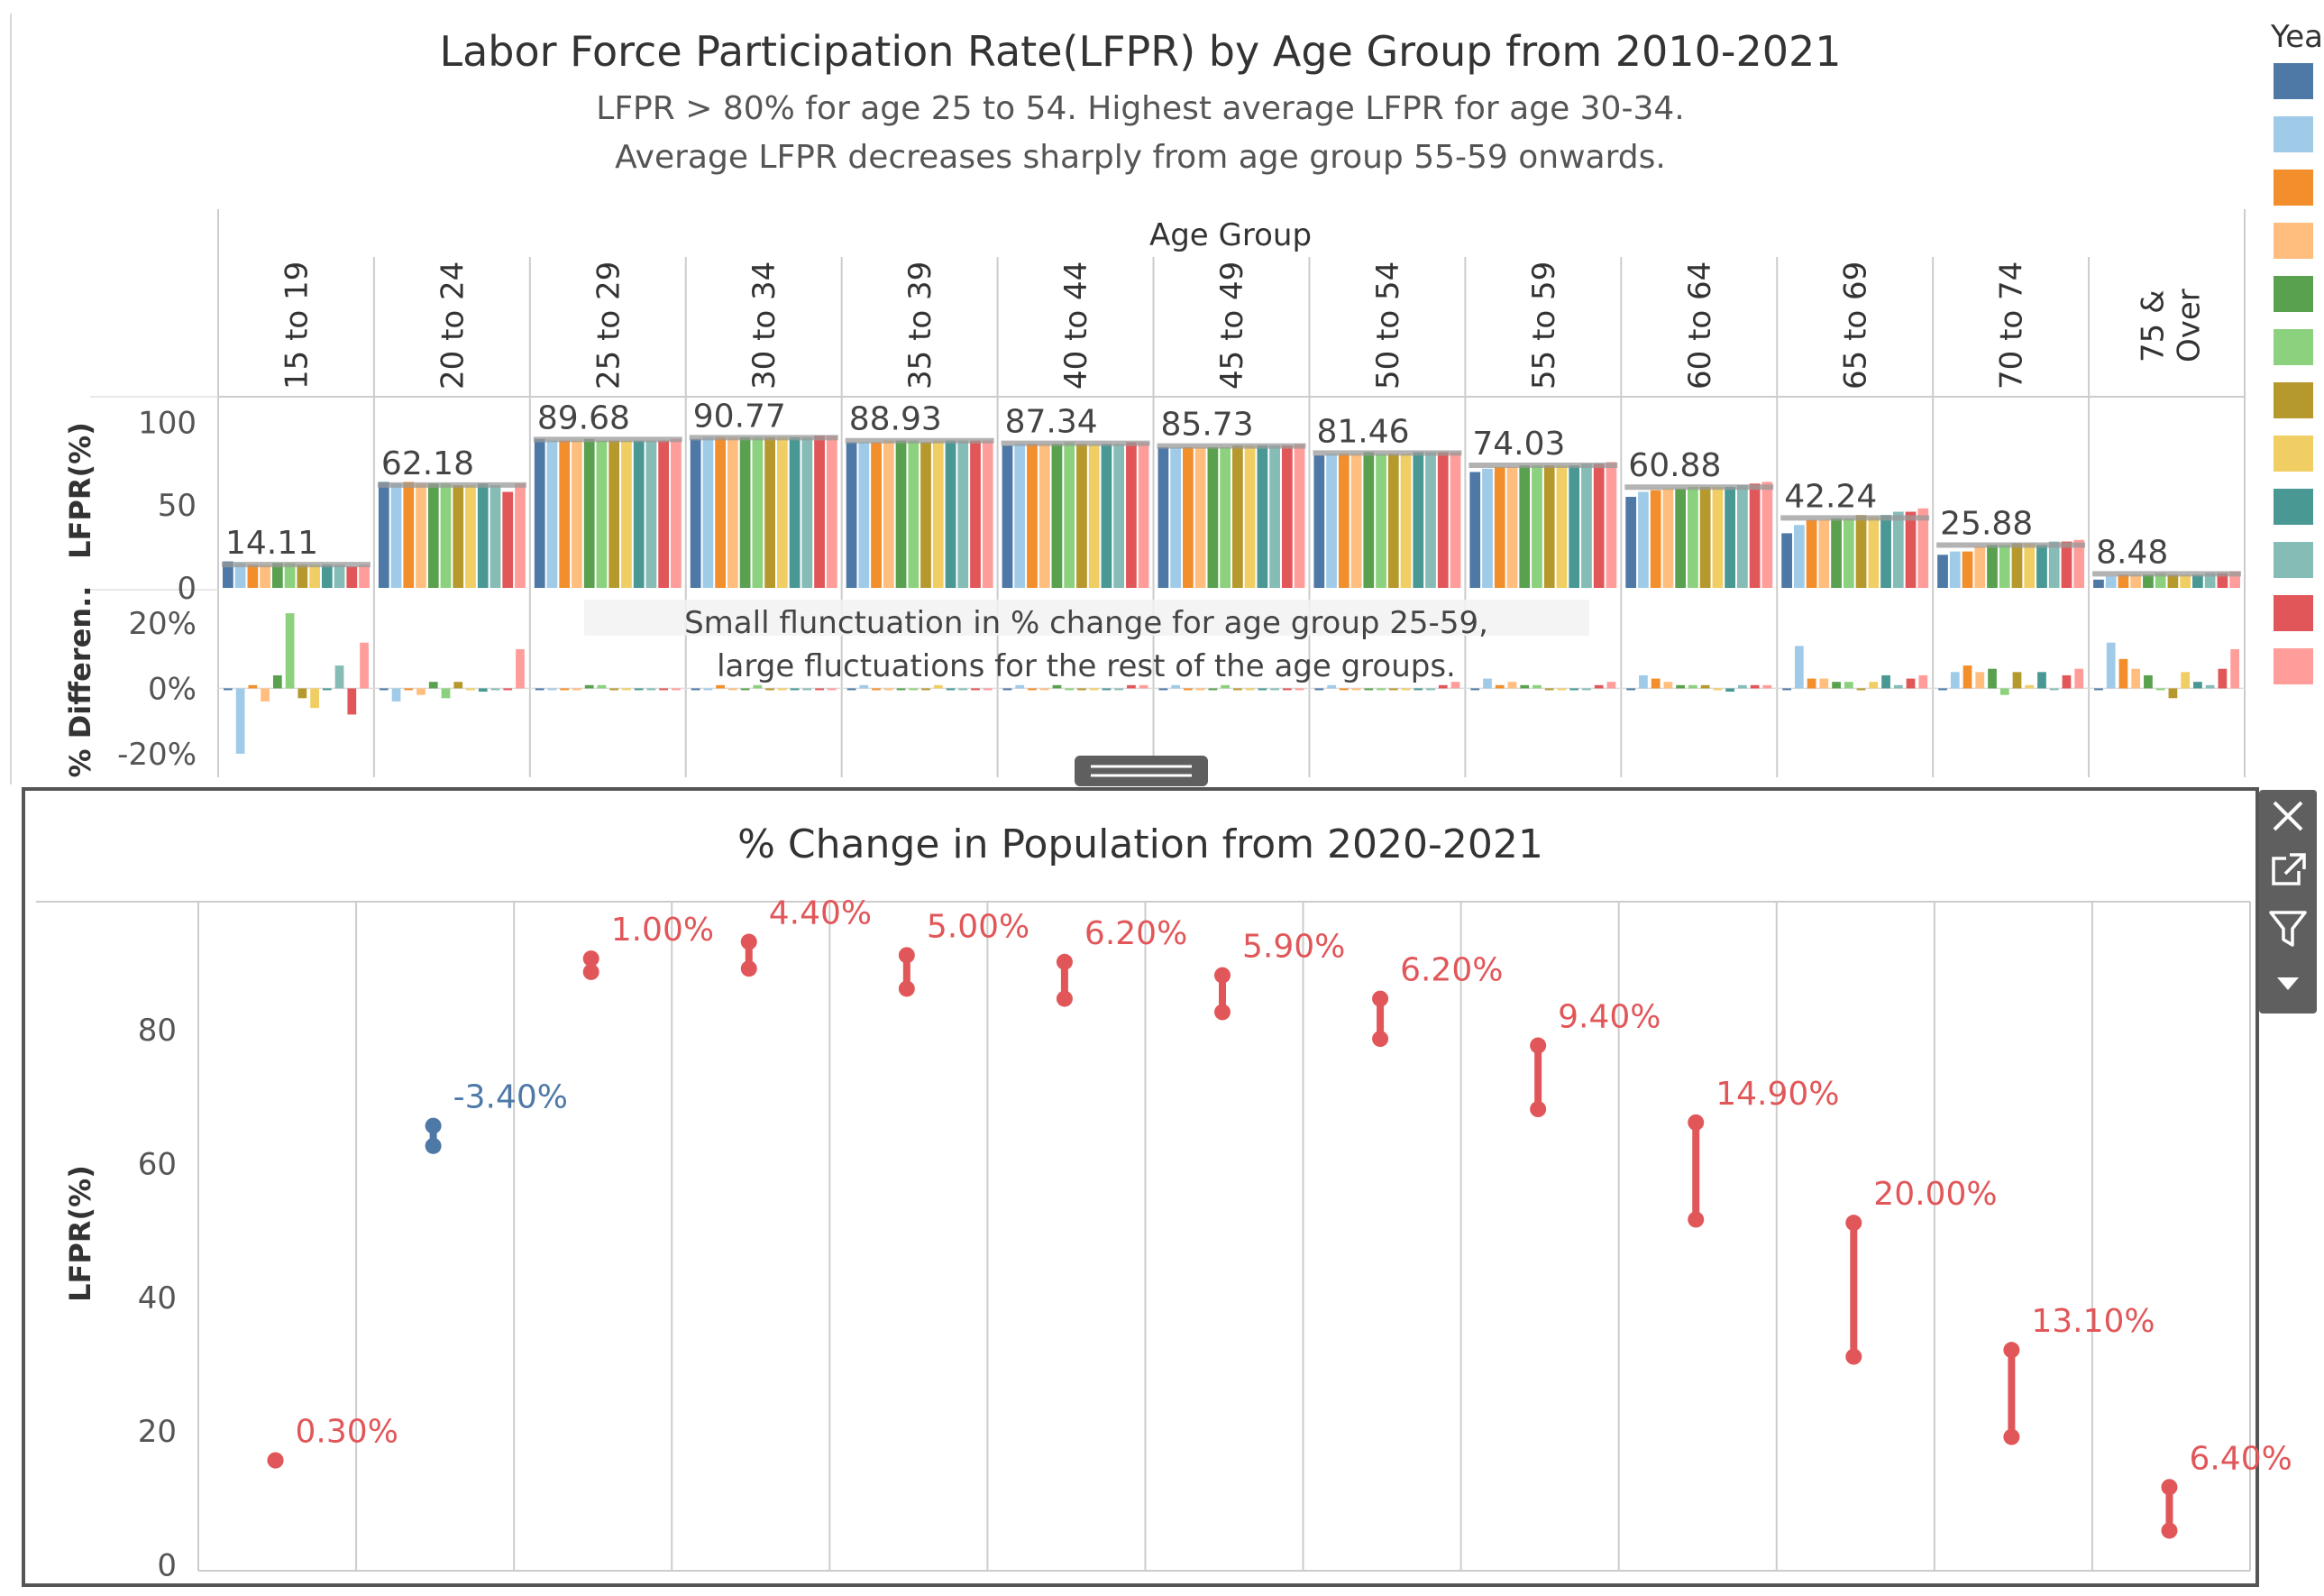  I want to click on dumbbell-label: 20.00%, so click(1935, 1194).